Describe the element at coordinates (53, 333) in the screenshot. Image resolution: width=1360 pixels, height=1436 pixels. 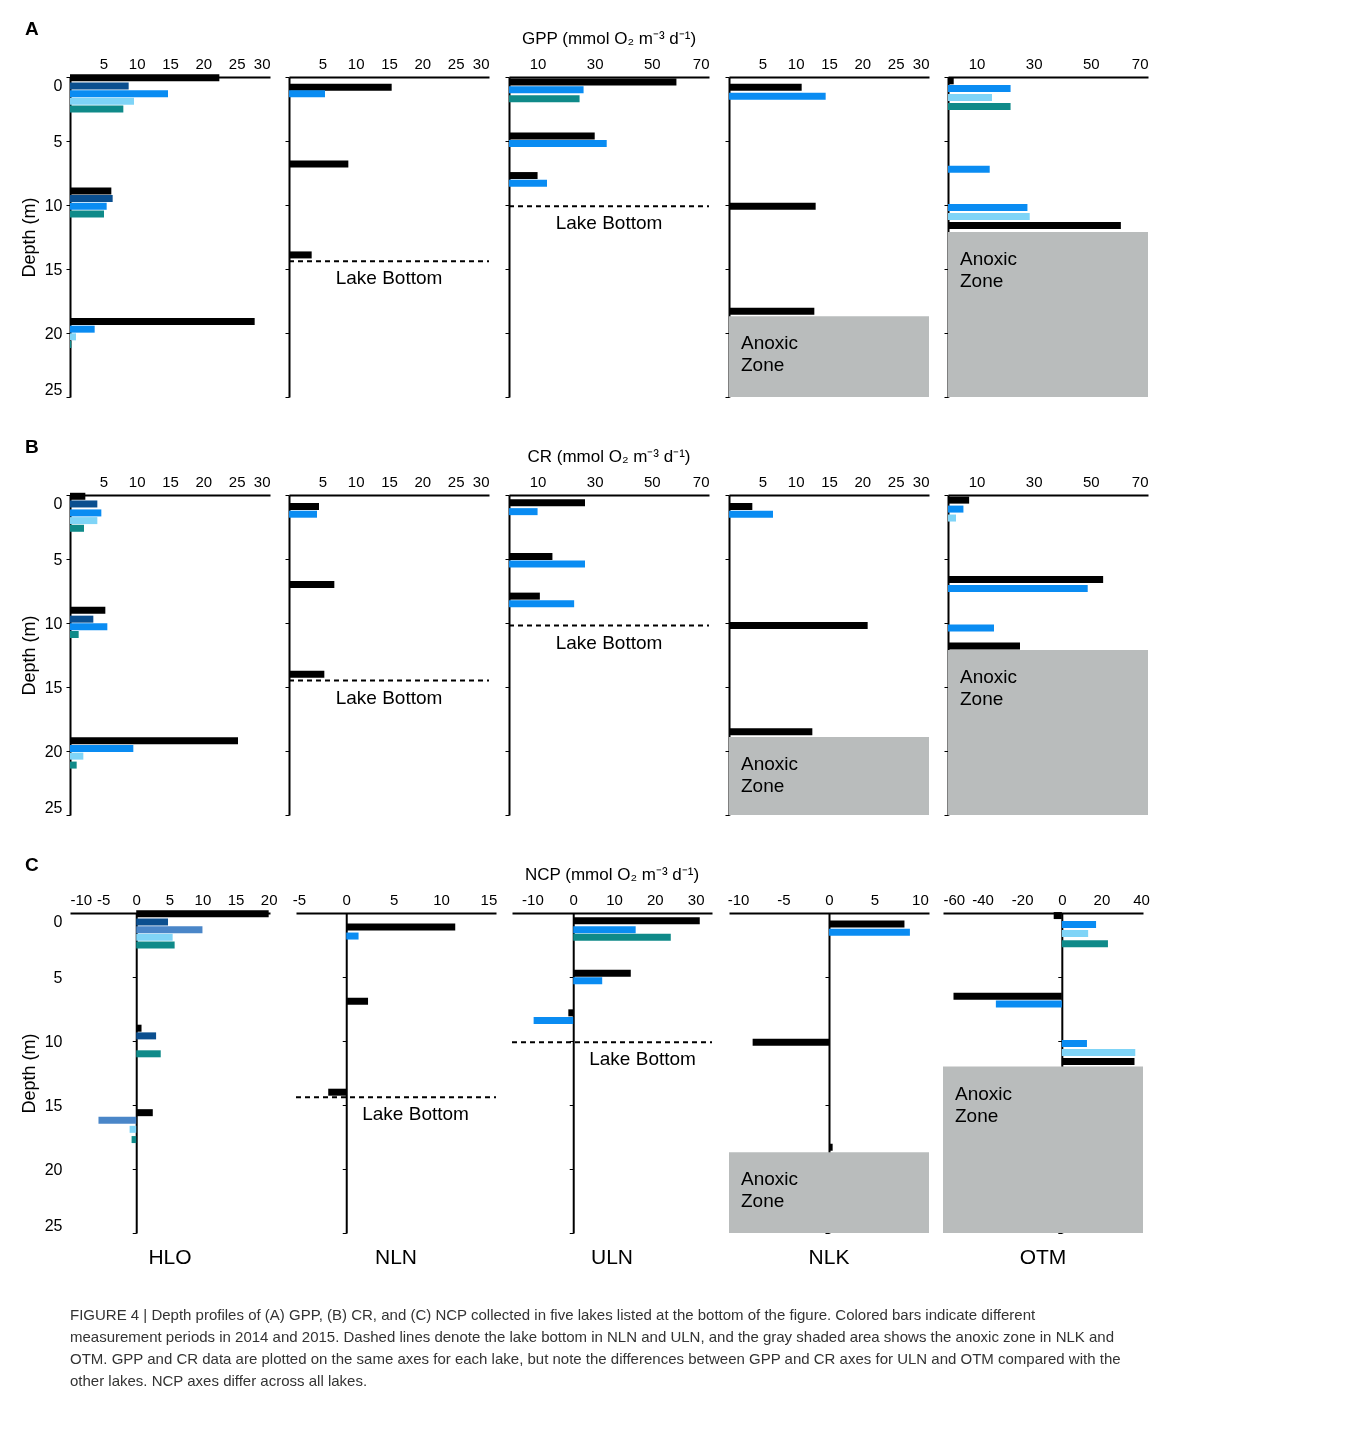
I see `y-tick-label: 20` at that location.